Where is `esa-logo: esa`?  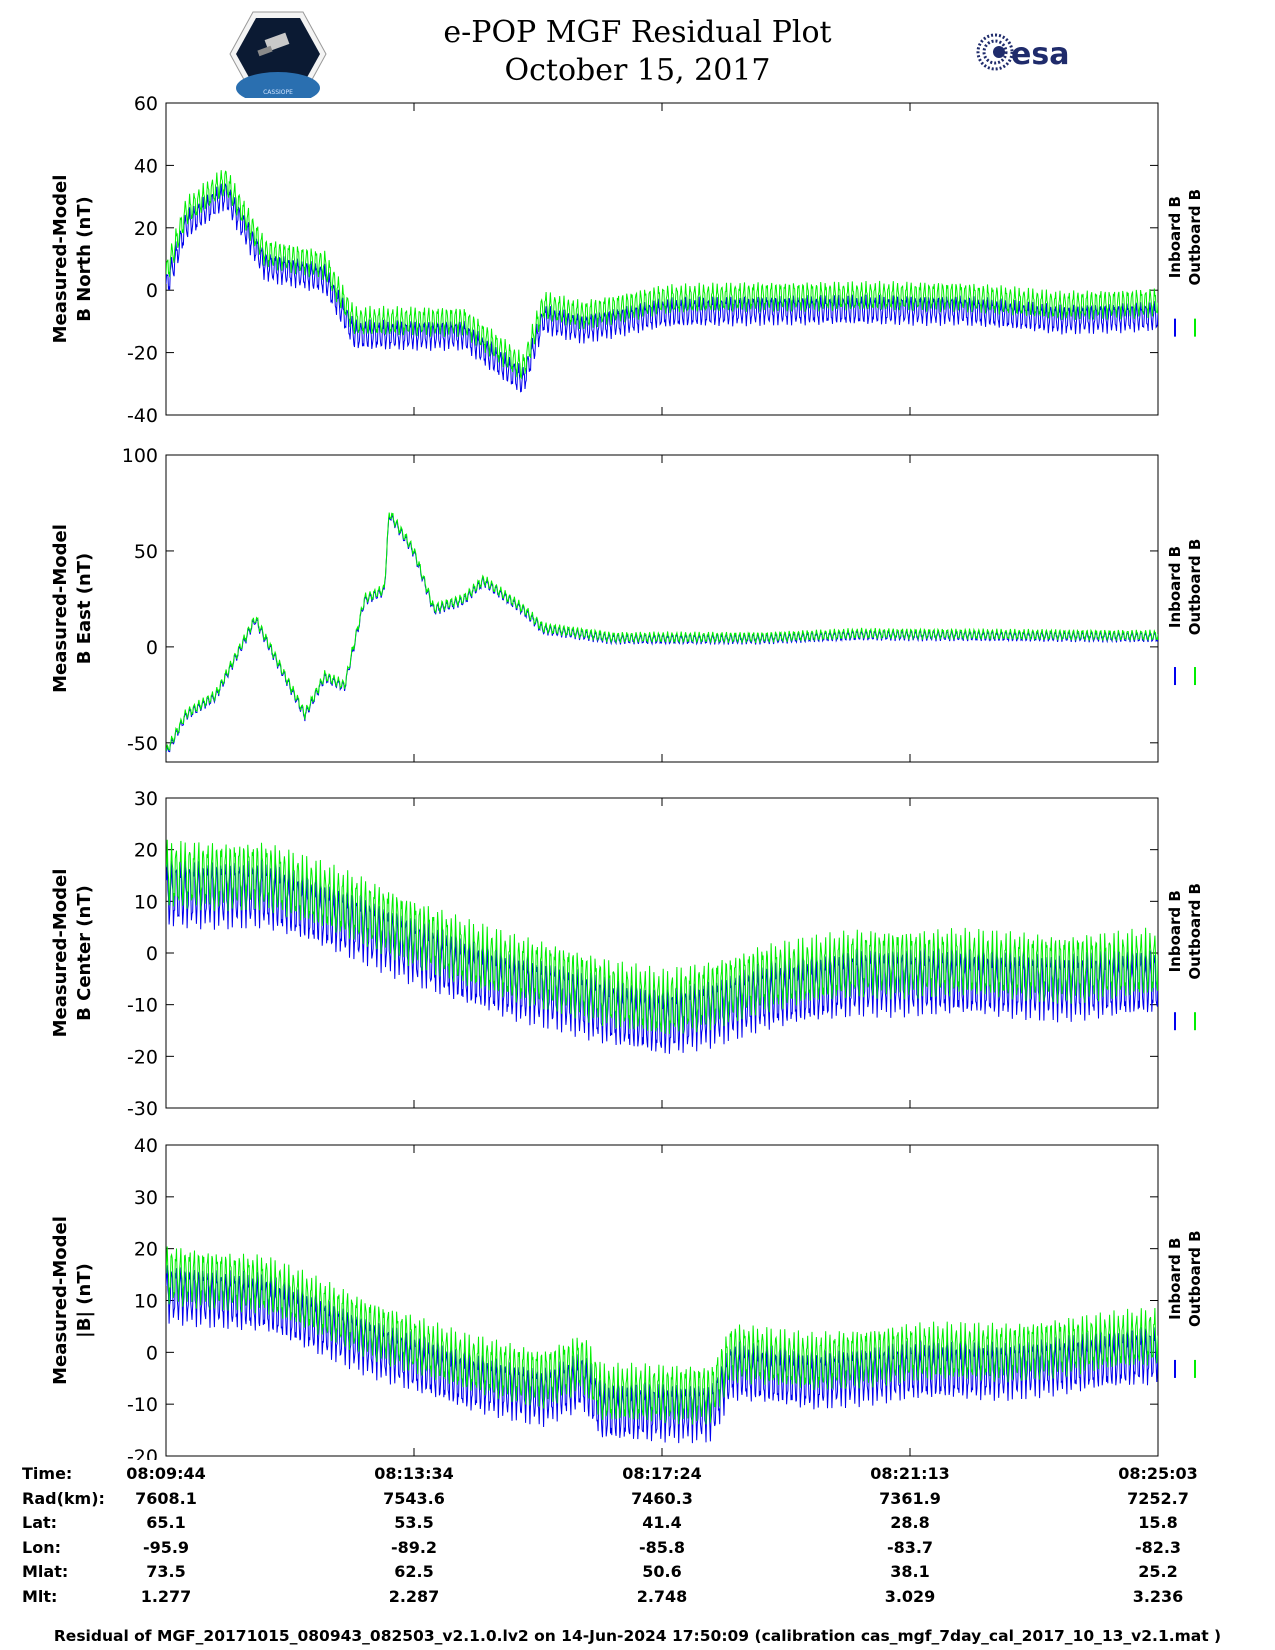
esa-logo: esa is located at coordinates (1022, 52).